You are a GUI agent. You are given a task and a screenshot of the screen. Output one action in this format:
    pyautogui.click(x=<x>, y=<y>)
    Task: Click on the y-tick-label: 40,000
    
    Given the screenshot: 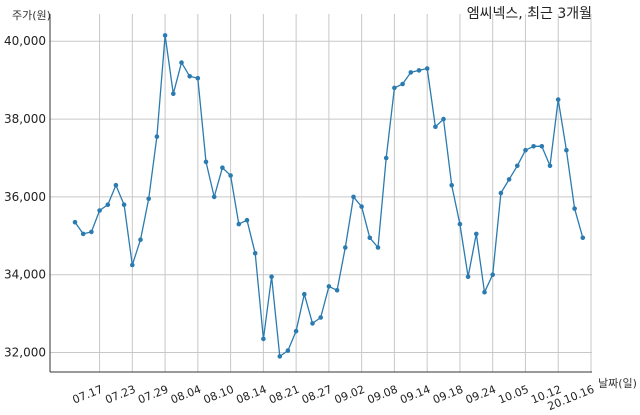 What is the action you would take?
    pyautogui.click(x=25, y=41)
    